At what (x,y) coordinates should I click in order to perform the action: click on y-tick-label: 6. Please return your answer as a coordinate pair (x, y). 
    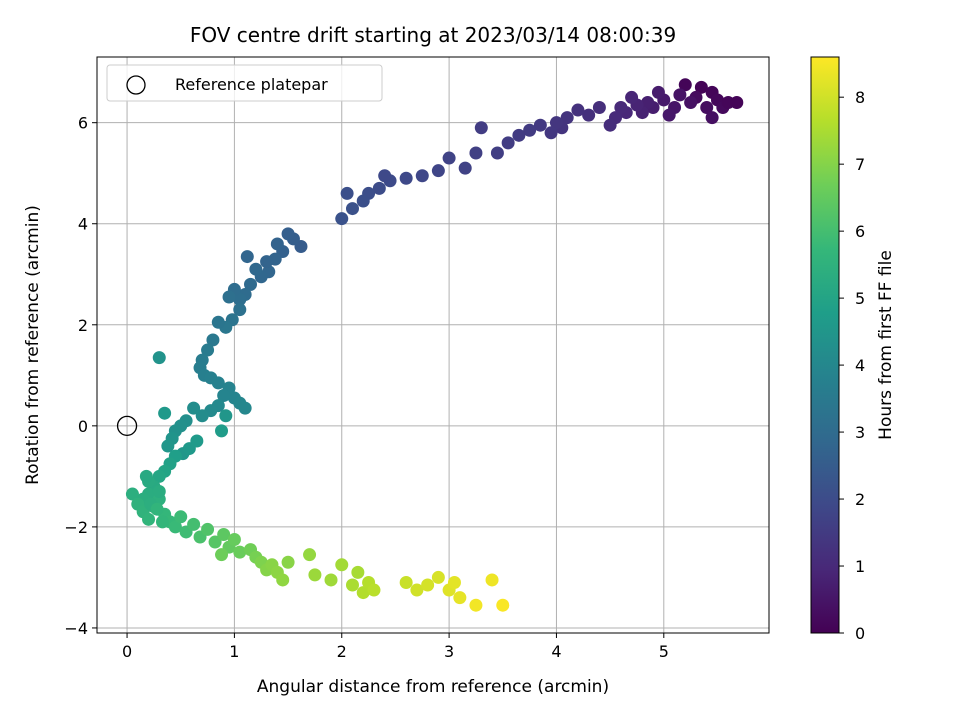
    Looking at the image, I should click on (83, 123).